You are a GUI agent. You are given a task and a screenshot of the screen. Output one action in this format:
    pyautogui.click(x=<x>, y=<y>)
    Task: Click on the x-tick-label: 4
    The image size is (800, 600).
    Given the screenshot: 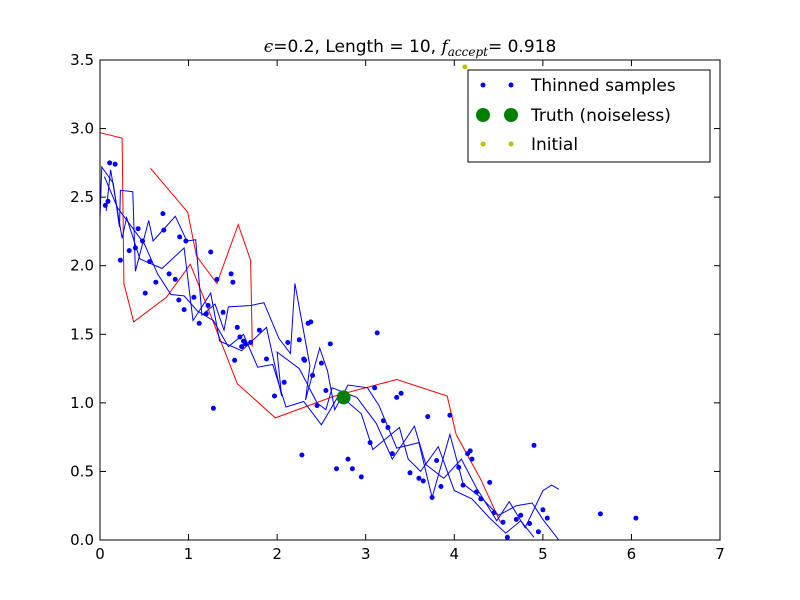 What is the action you would take?
    pyautogui.click(x=455, y=554)
    